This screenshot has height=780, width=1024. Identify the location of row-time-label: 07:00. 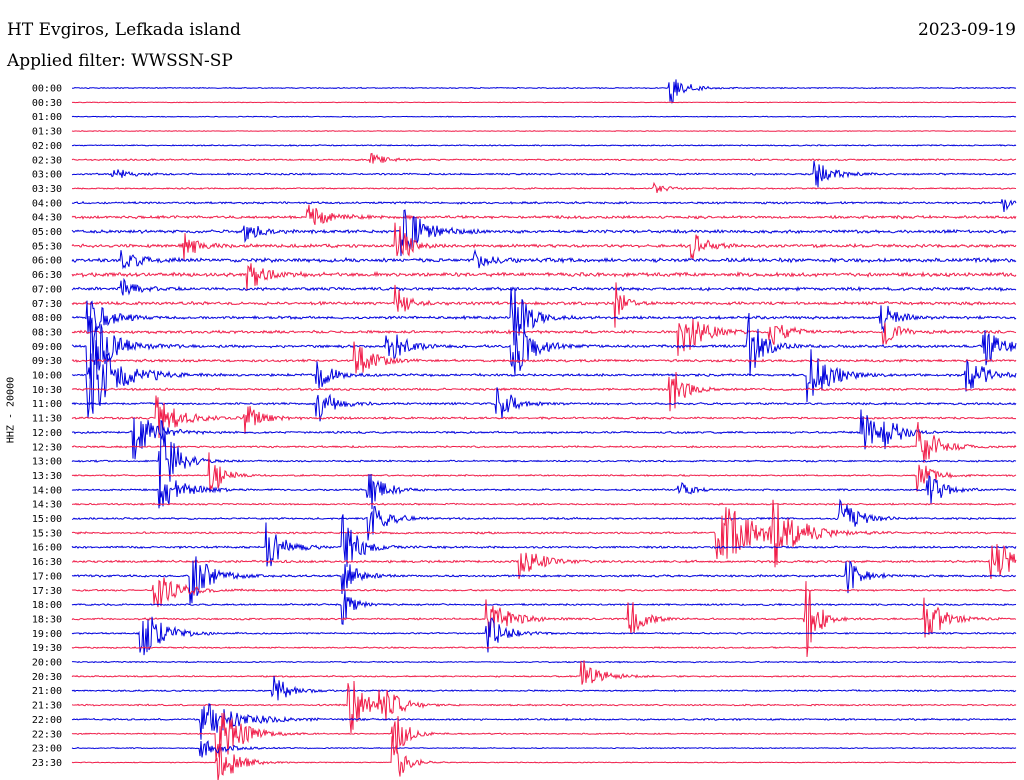
(47, 289).